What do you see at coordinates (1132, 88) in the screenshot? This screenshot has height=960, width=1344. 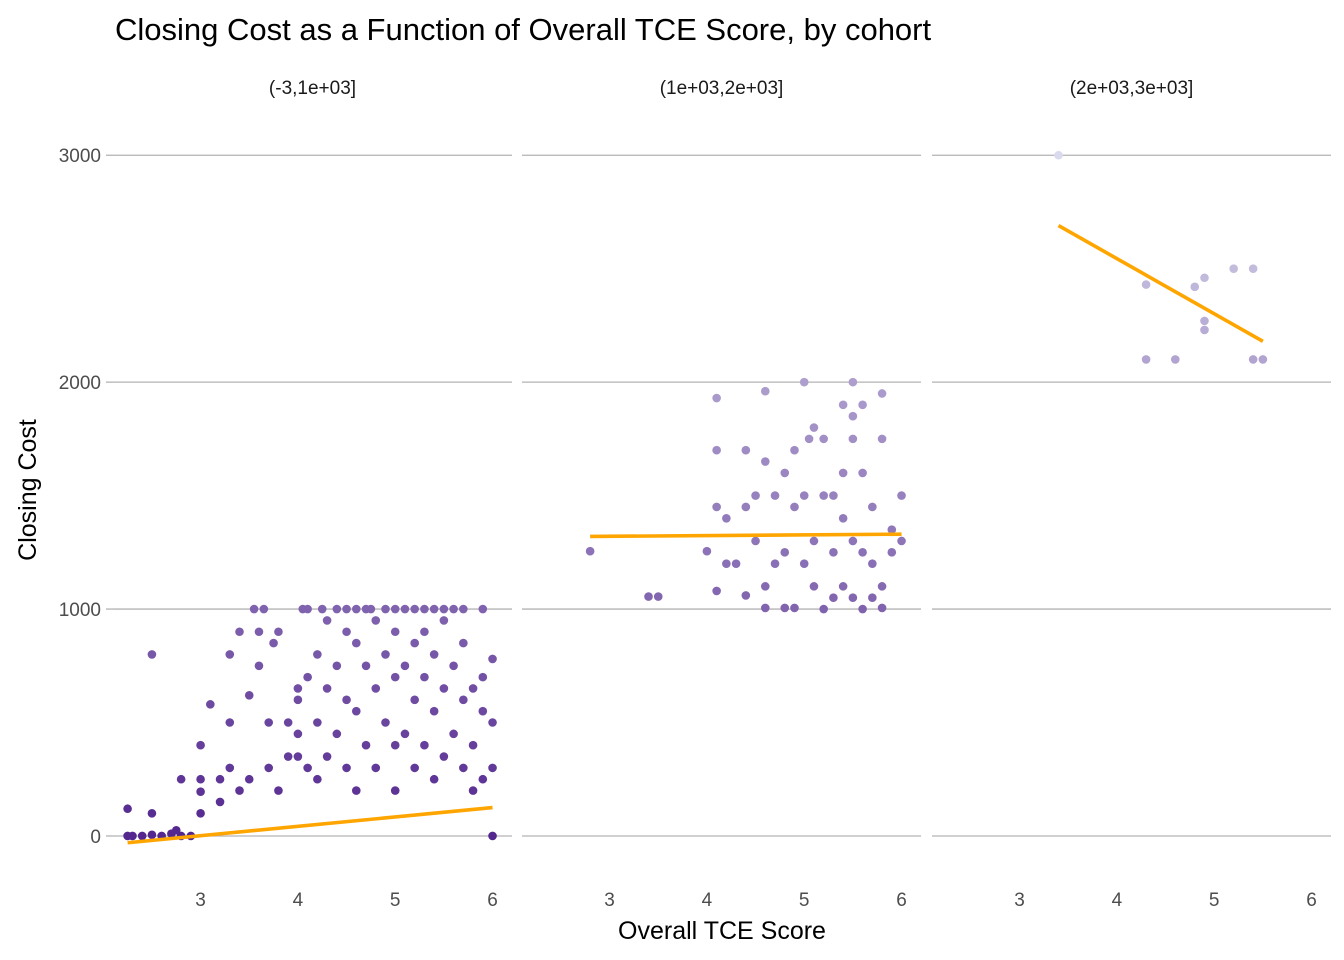 I see `panel-strip-label: (2e+03,3e+03]` at bounding box center [1132, 88].